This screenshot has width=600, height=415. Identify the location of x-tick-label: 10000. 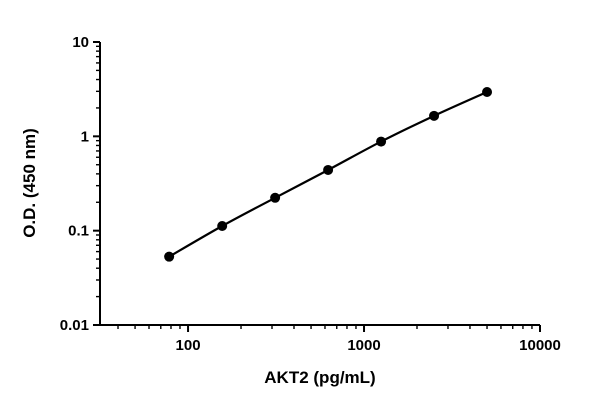
(540, 345).